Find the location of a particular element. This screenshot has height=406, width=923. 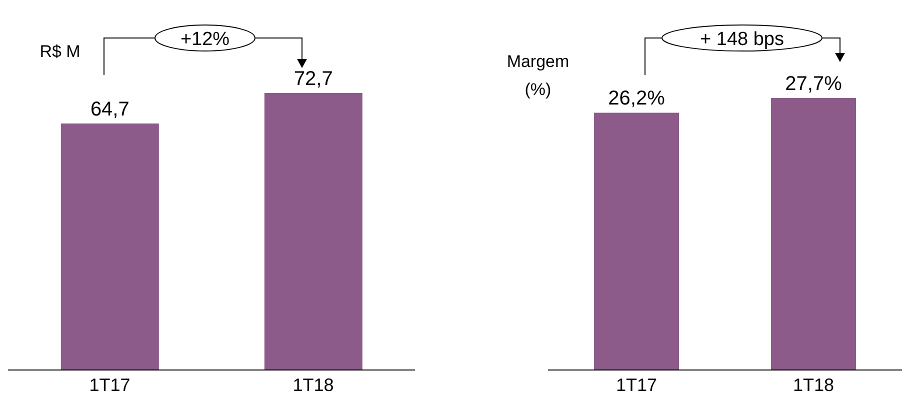

y-axis-title: R$ M is located at coordinates (60, 52).